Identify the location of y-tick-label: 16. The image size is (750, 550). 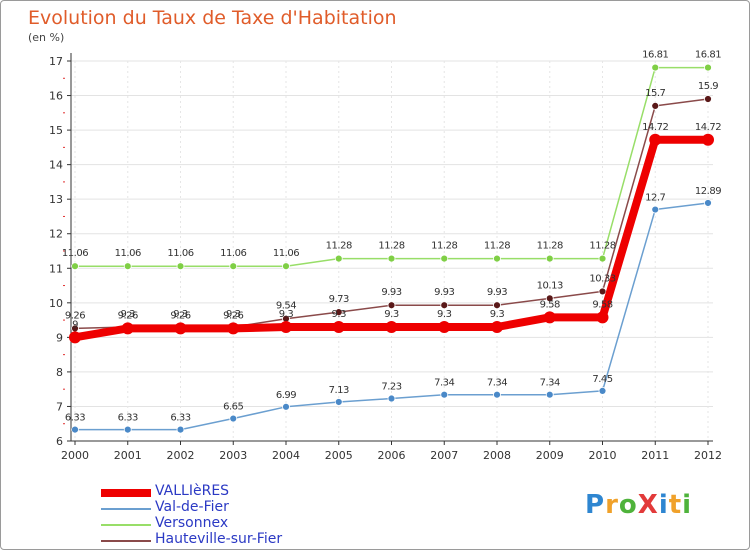
(56, 96).